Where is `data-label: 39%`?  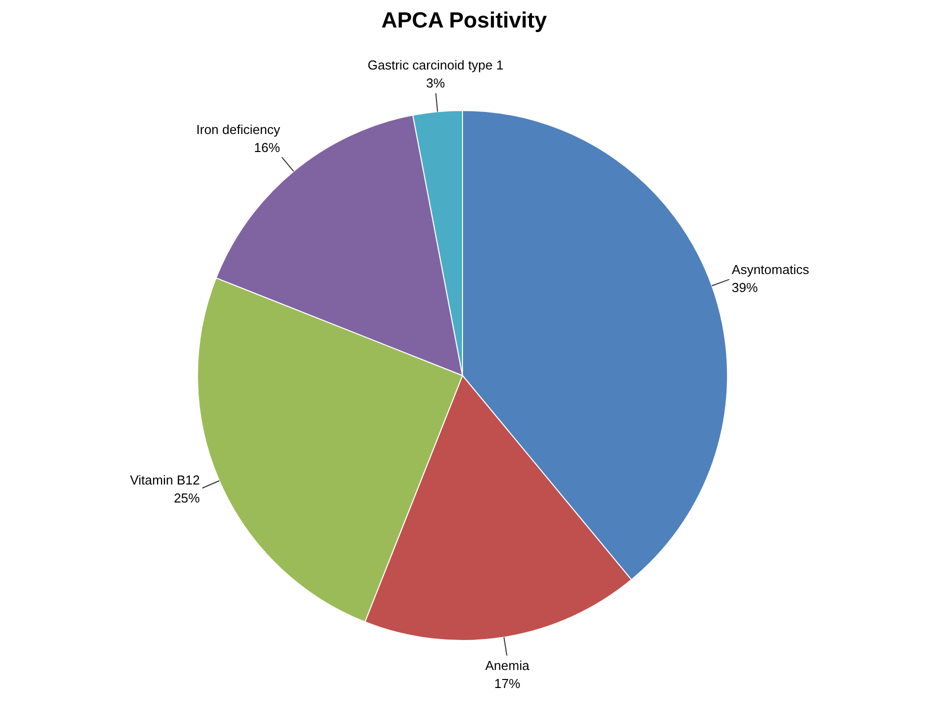
data-label: 39% is located at coordinates (745, 288).